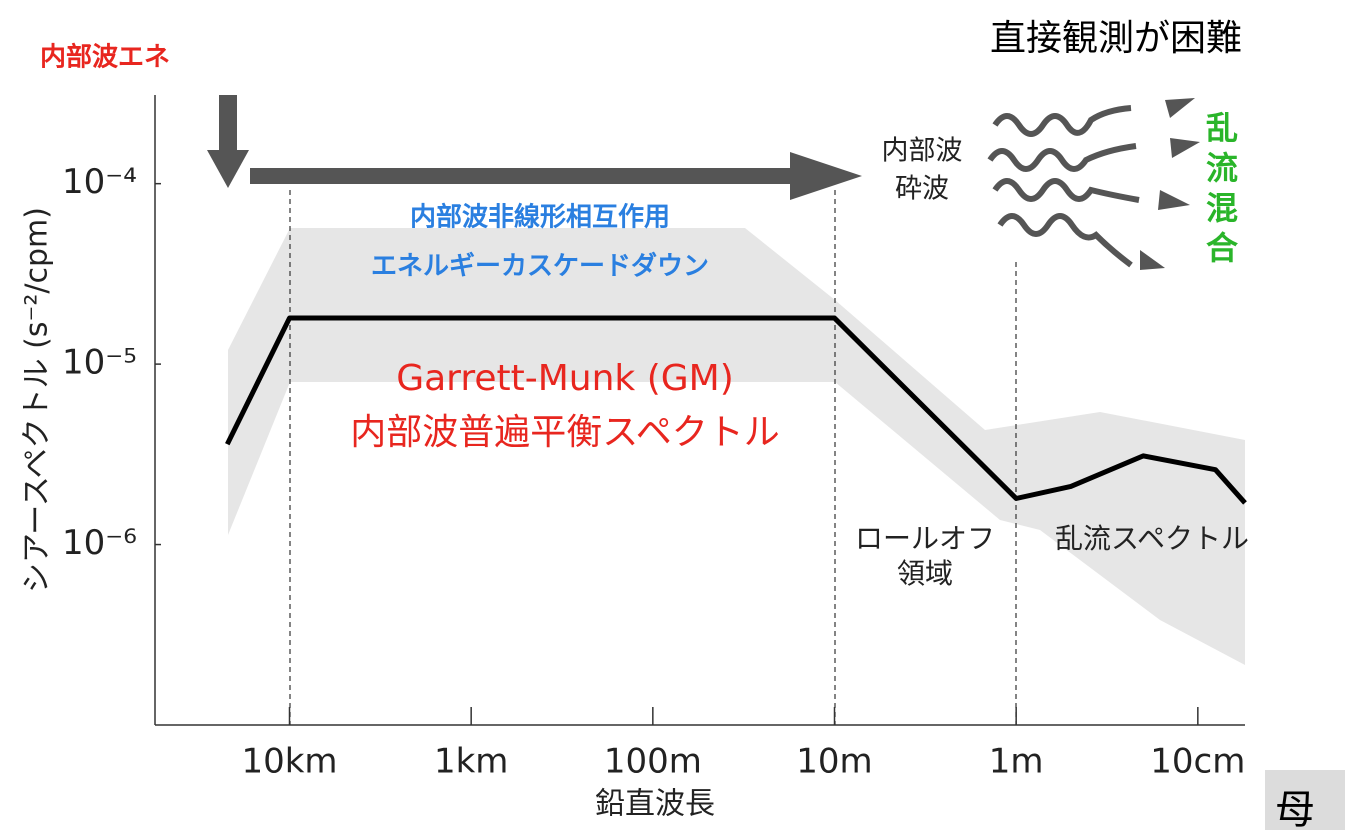 The height and width of the screenshot is (834, 1345). Describe the element at coordinates (1016, 762) in the screenshot. I see `x-tick-label: 1m` at that location.